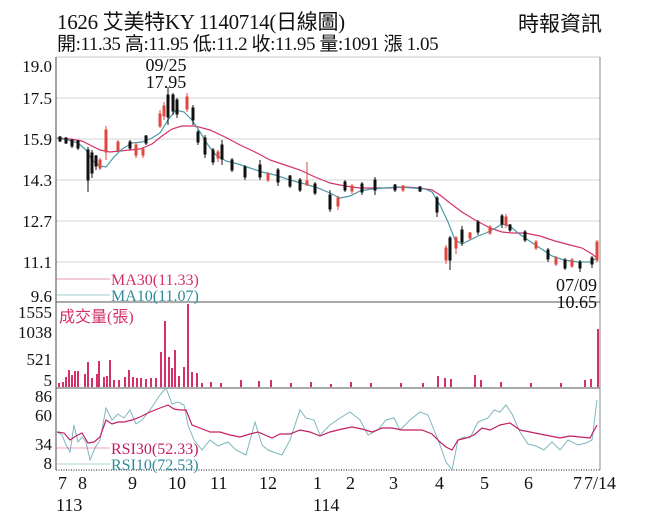 Image resolution: width=656 pixels, height=525 pixels. What do you see at coordinates (155, 280) in the screenshot?
I see `ma30-legend: MA30(11.33)` at bounding box center [155, 280].